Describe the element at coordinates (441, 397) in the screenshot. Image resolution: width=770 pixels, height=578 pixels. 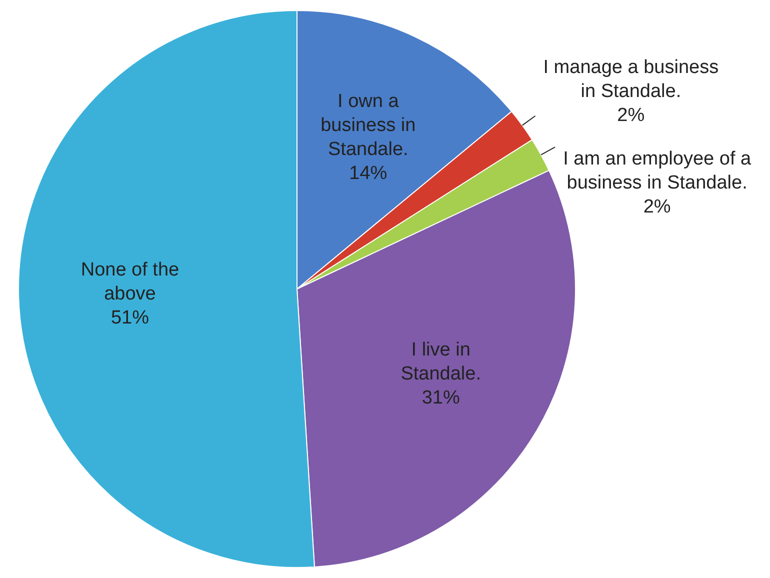
I see `data-label: 31%` at that location.